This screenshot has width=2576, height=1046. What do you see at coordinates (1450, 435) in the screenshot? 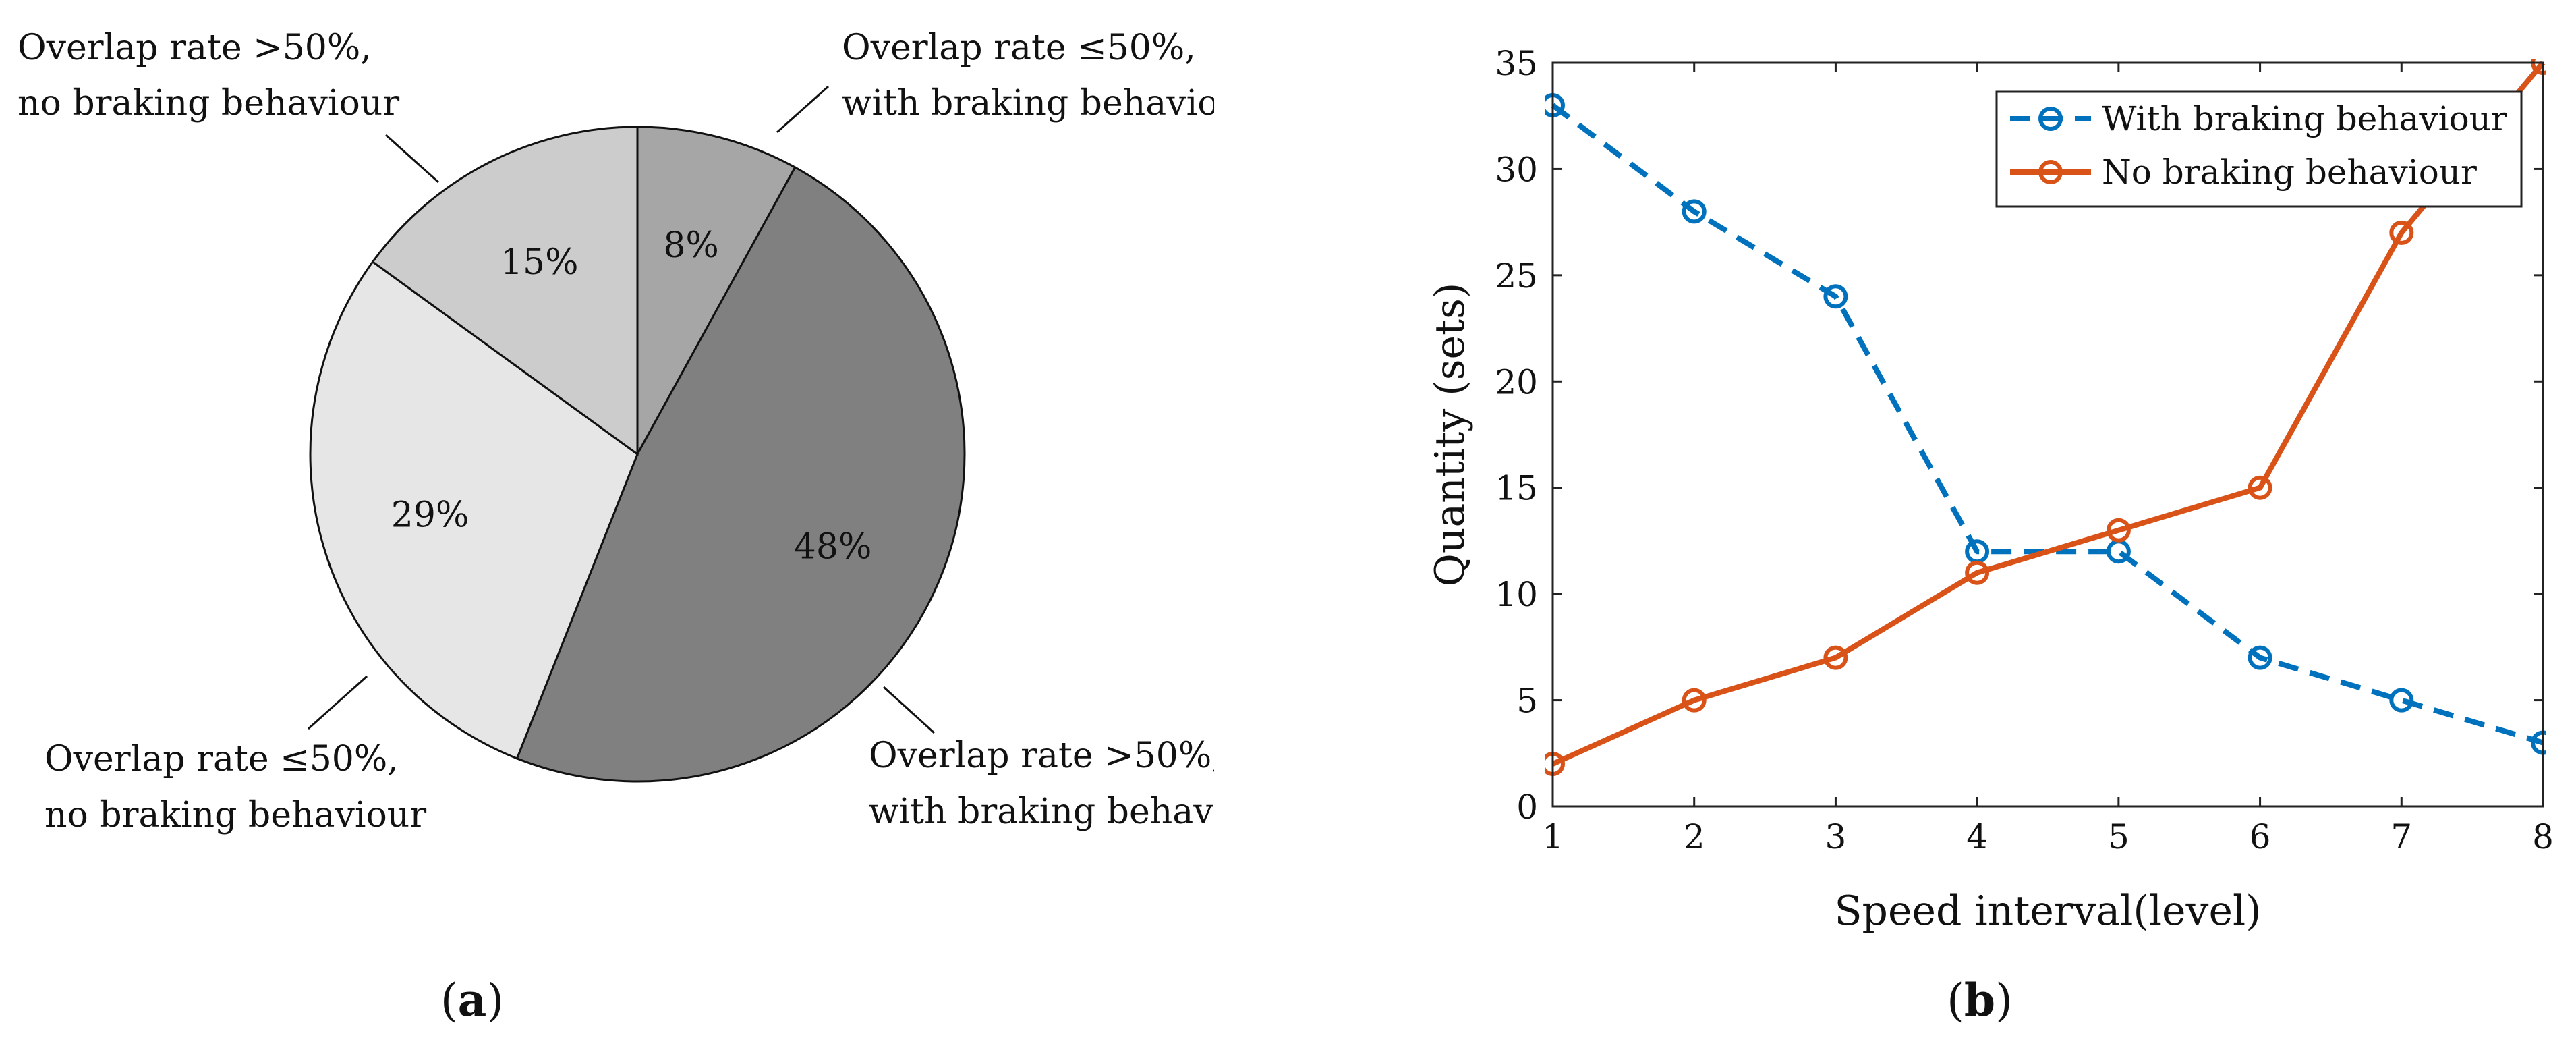
I see `y-axis-title: Quantity (sets)` at bounding box center [1450, 435].